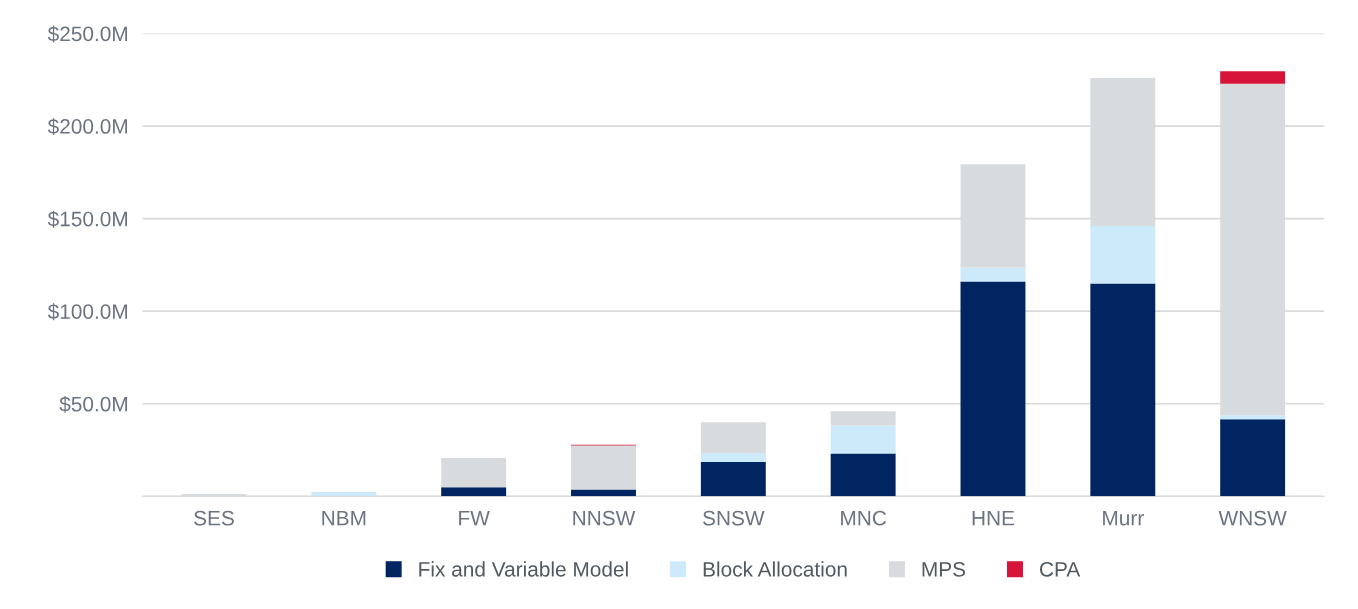 This screenshot has width=1358, height=609. I want to click on y-tick-label: $150.0M, so click(87, 219).